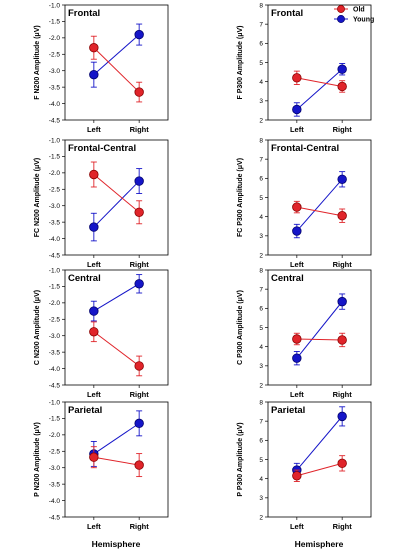 The image size is (406, 550). What do you see at coordinates (55, 5) in the screenshot?
I see `panel-1-y-tick-label: -1.0` at bounding box center [55, 5].